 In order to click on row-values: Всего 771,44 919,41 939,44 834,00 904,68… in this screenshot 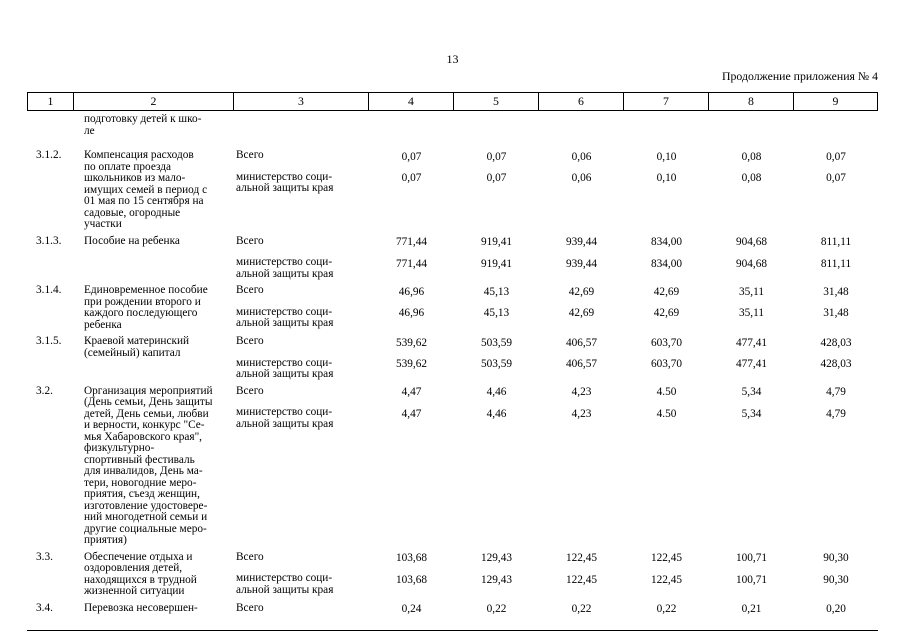, I will do `click(556, 257)`.